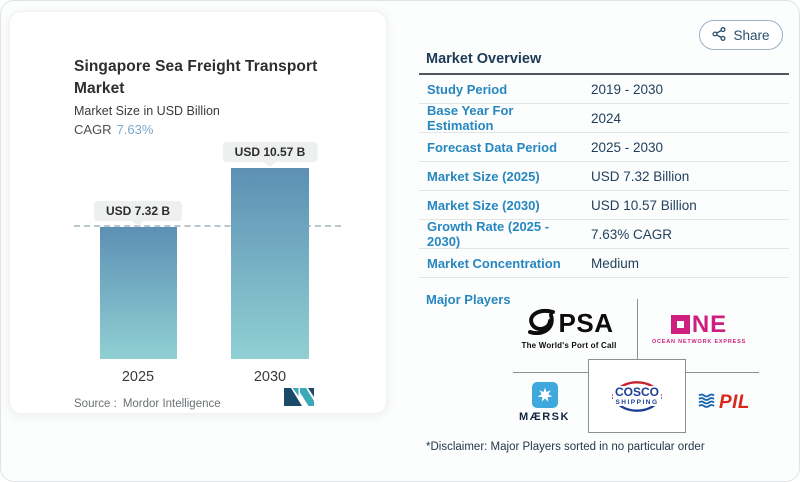  Describe the element at coordinates (615, 263) in the screenshot. I see `row-value: Medium` at that location.